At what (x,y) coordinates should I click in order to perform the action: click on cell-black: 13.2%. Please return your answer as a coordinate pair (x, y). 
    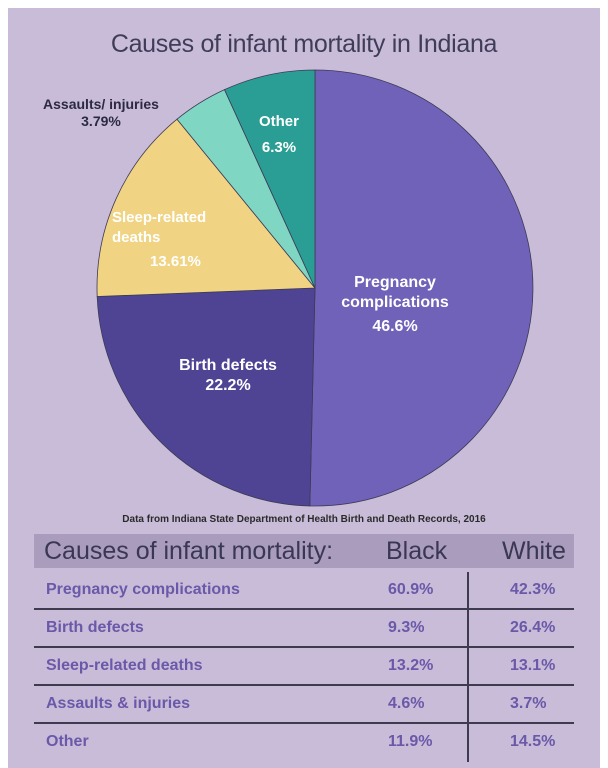
    Looking at the image, I should click on (411, 665).